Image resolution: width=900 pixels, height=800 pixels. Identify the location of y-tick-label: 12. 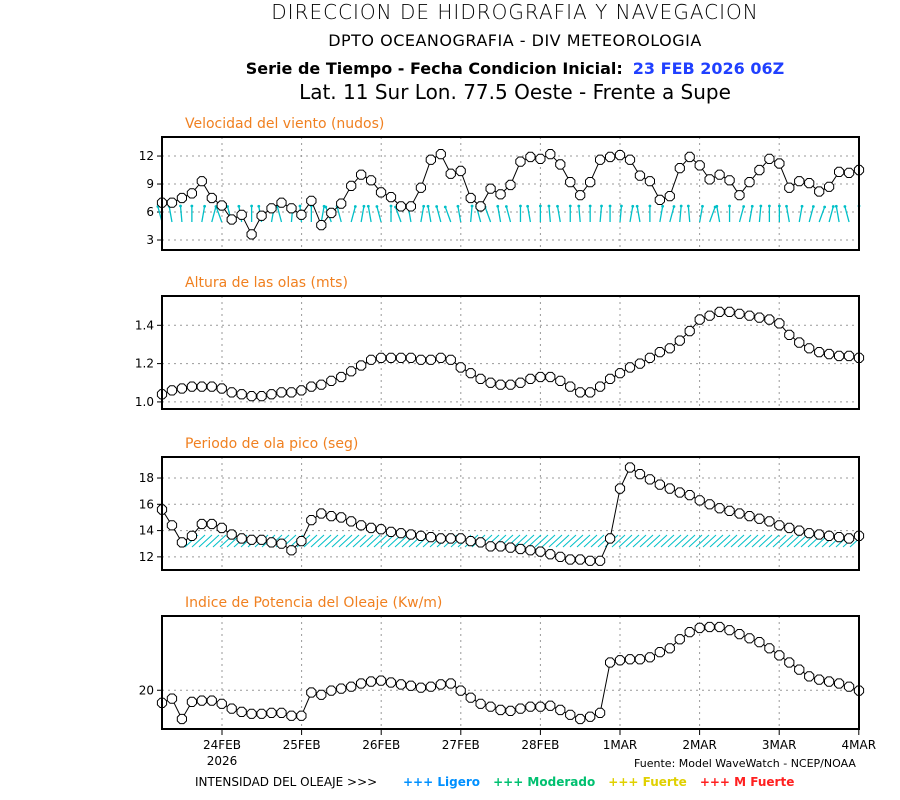
(146, 156).